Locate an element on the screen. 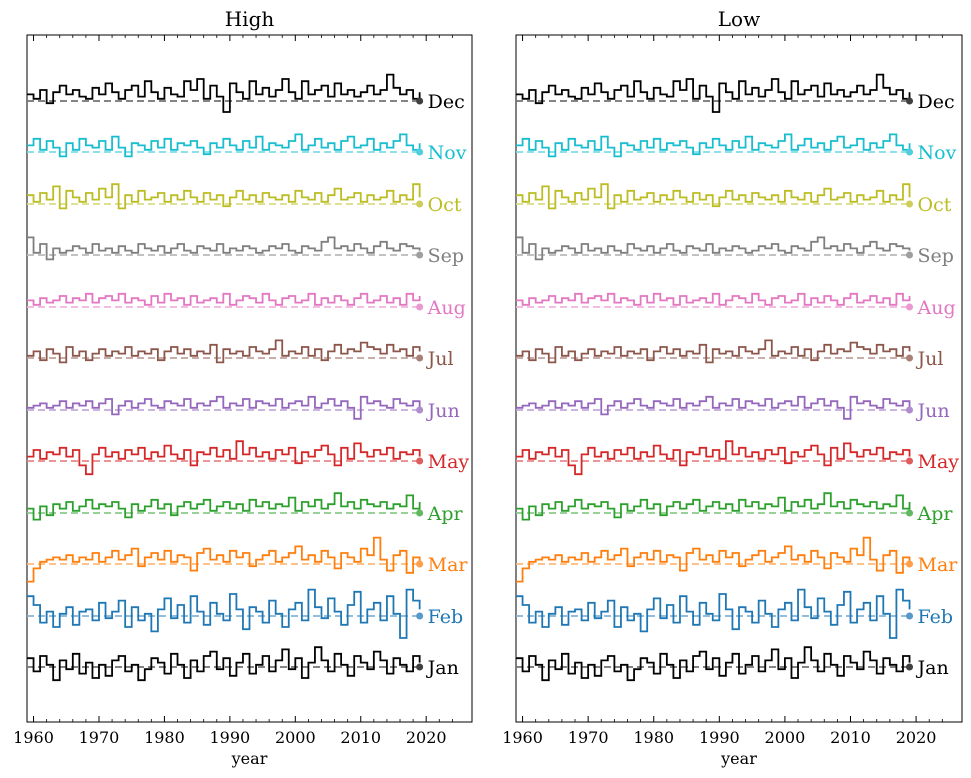 The height and width of the screenshot is (778, 971). panel-title: Low is located at coordinates (739, 19).